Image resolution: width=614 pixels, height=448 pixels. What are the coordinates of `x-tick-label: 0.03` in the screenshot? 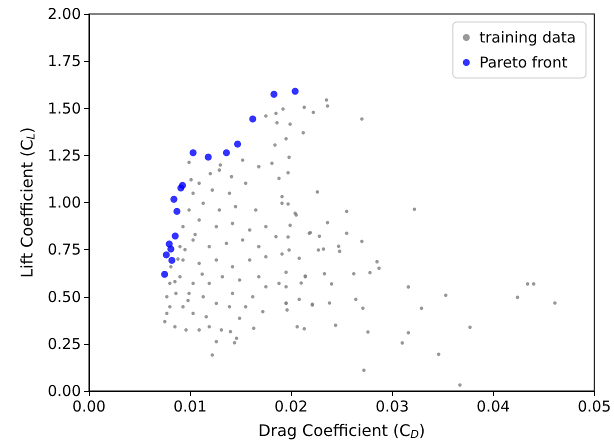 It's located at (392, 407).